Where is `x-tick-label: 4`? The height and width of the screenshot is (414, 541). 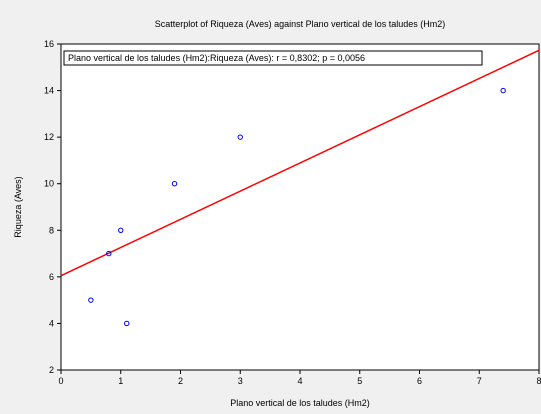 x-tick-label: 4 is located at coordinates (299, 381).